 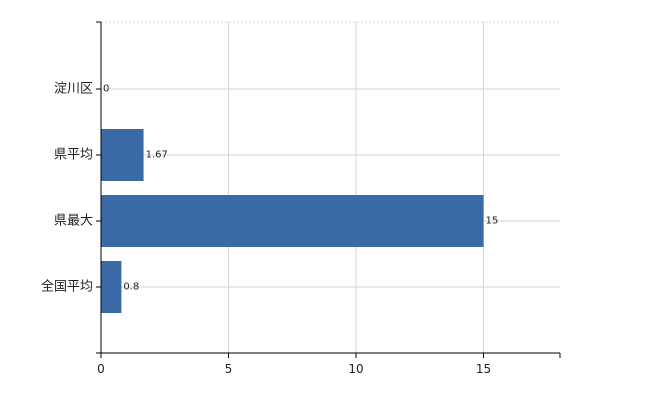 I want to click on x-tick-label: 10, so click(x=355, y=369).